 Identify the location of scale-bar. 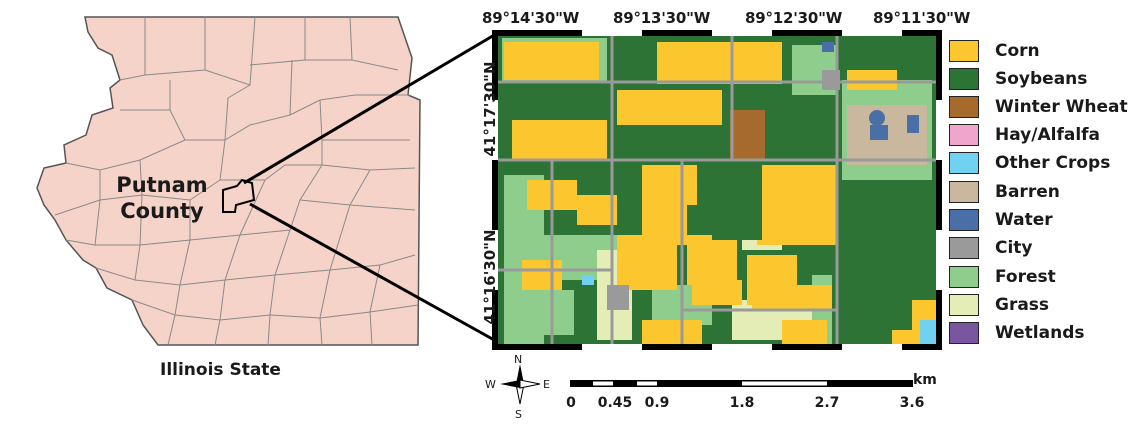
(741, 383).